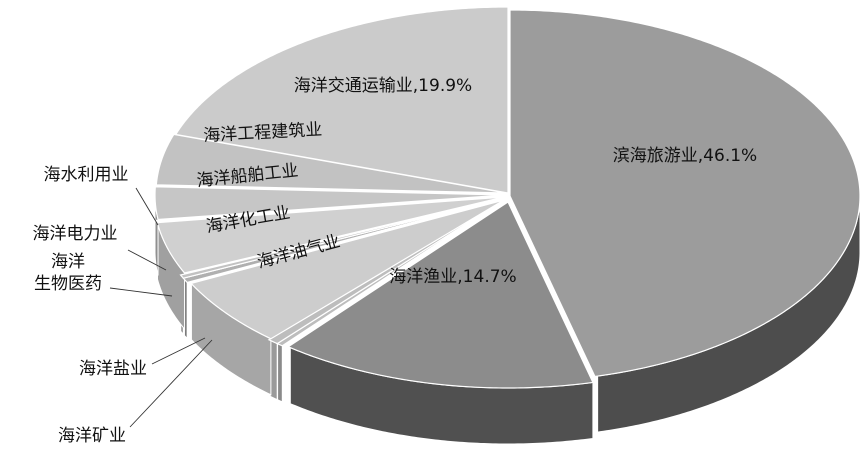 This screenshot has width=861, height=451. I want to click on slice-label-1: 海洋渔业,14.7%, so click(452, 277).